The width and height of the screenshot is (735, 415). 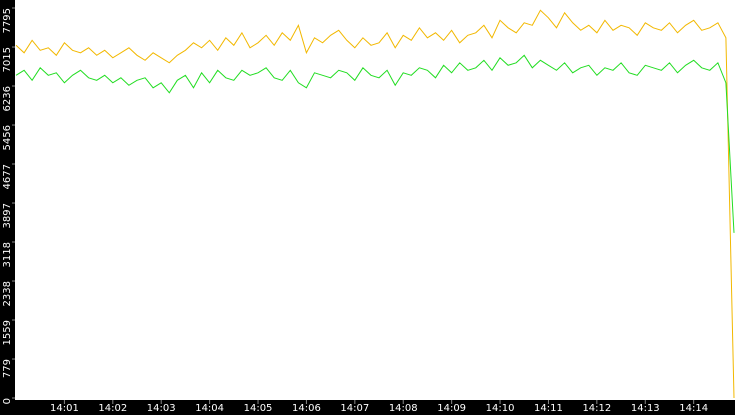 I want to click on y-tick-label: 7795, so click(x=7, y=20).